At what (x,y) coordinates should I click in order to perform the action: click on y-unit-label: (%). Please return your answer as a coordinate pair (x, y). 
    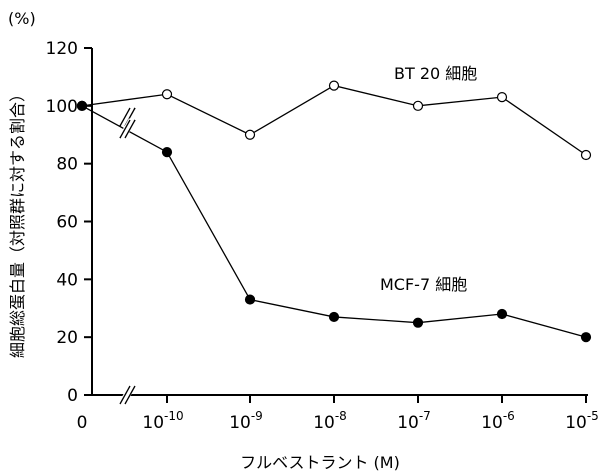
    Looking at the image, I should click on (22, 18).